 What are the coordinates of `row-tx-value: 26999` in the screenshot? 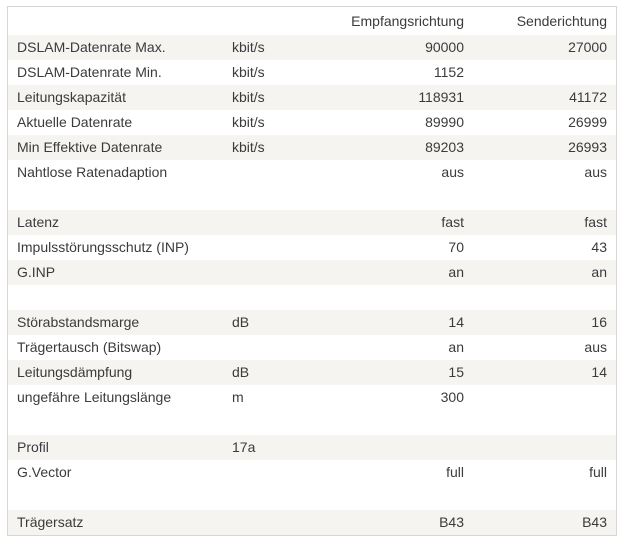 It's located at (587, 122).